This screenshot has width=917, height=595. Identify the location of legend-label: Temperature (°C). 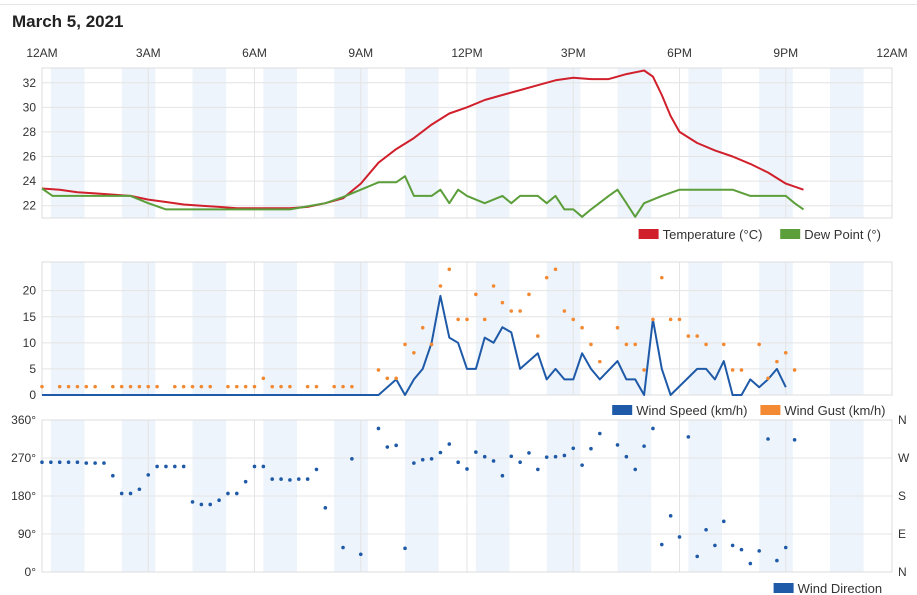
(713, 234).